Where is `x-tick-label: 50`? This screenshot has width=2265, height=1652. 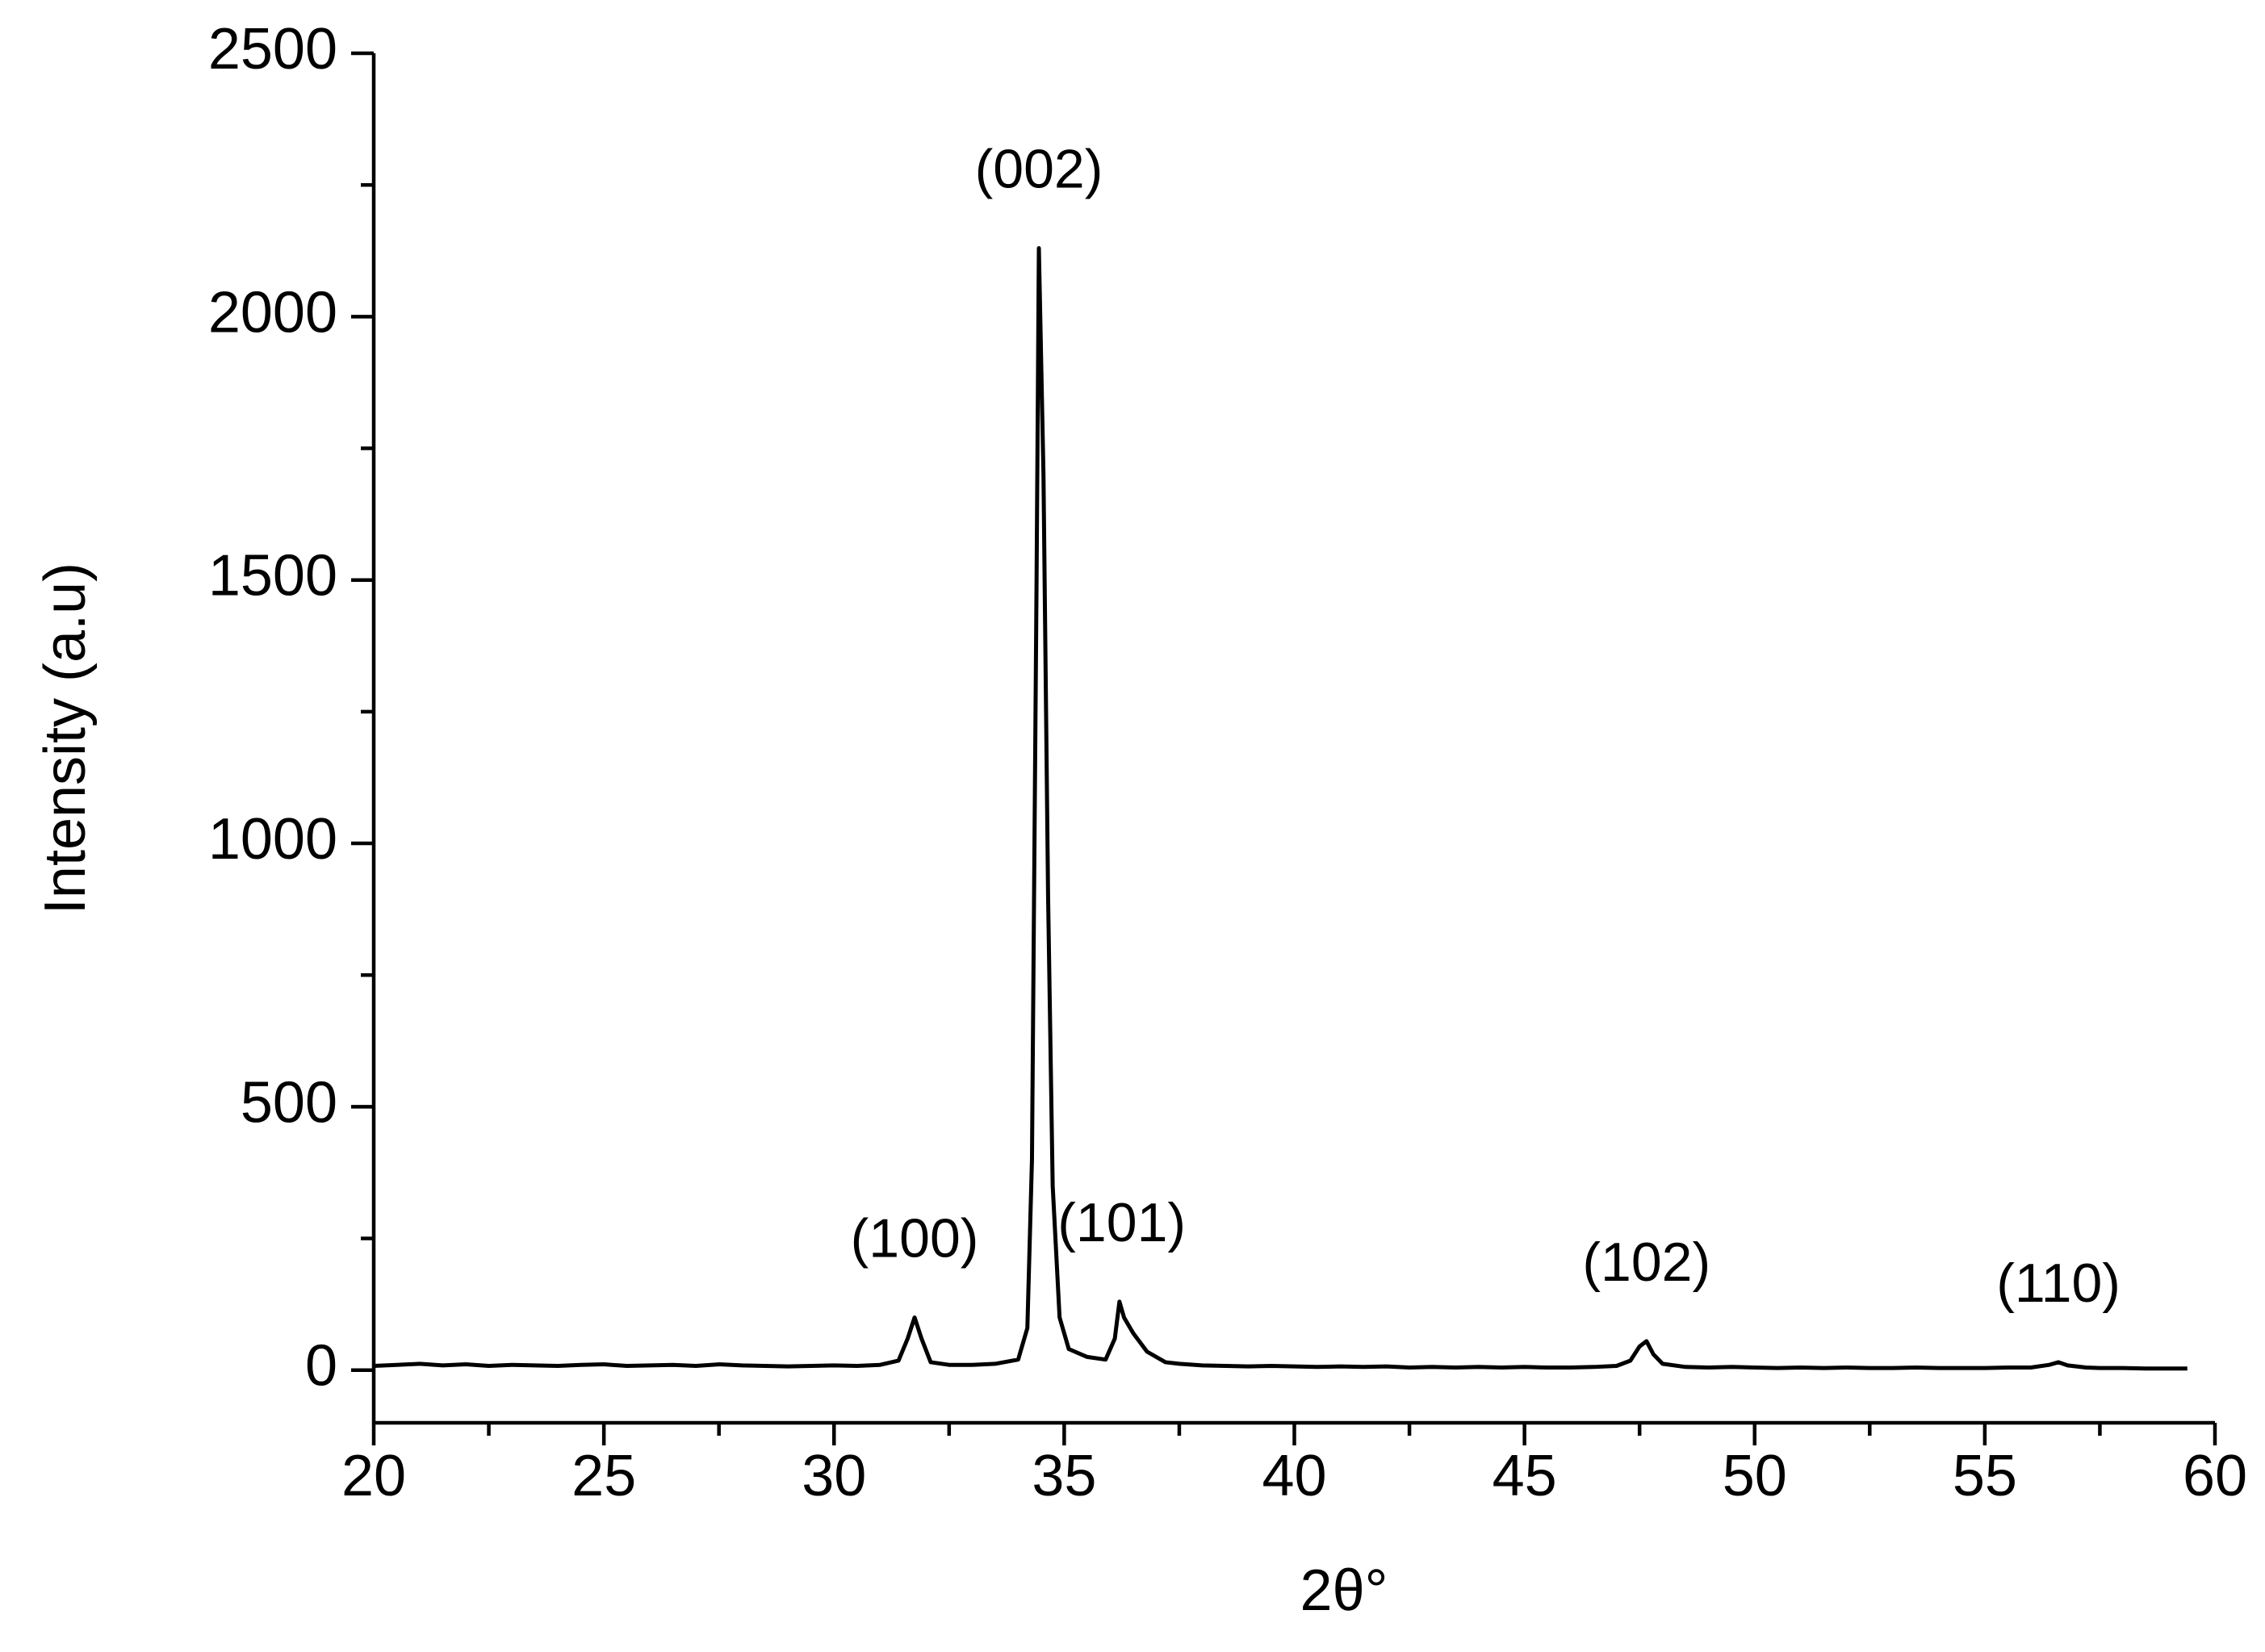
x-tick-label: 50 is located at coordinates (1755, 1476).